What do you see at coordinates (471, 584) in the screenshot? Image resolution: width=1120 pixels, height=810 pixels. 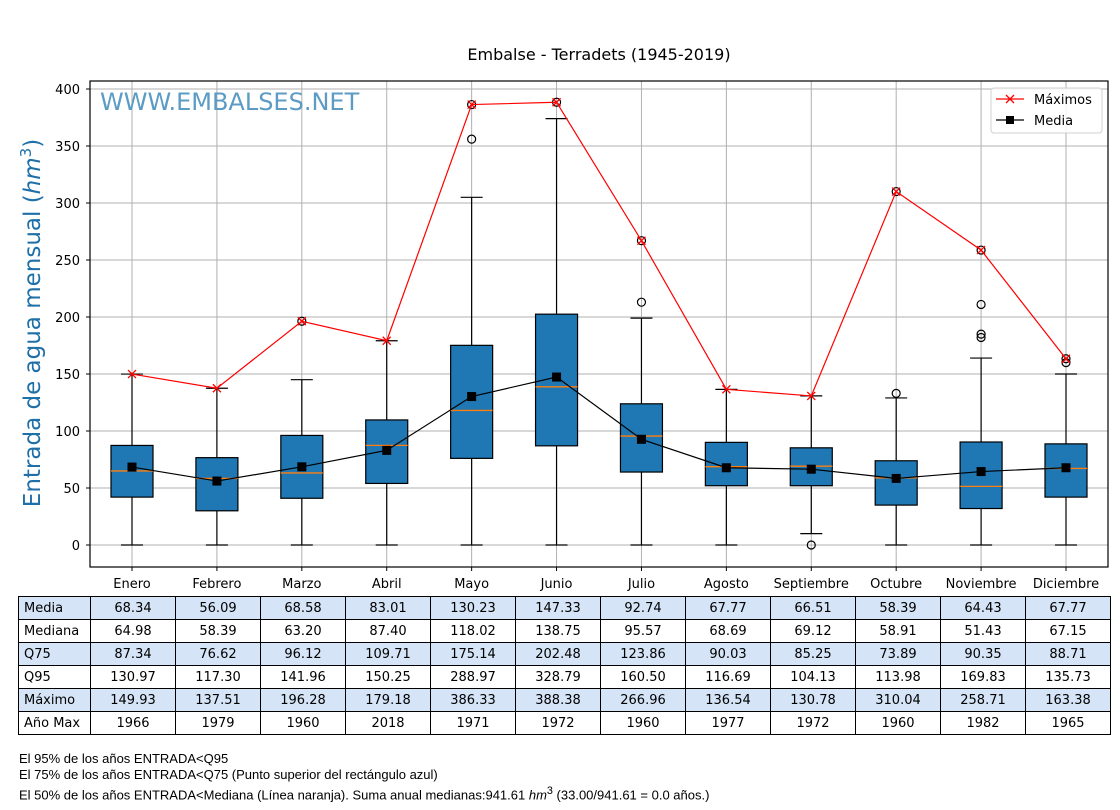 I see `x-tick-label: Mayo` at bounding box center [471, 584].